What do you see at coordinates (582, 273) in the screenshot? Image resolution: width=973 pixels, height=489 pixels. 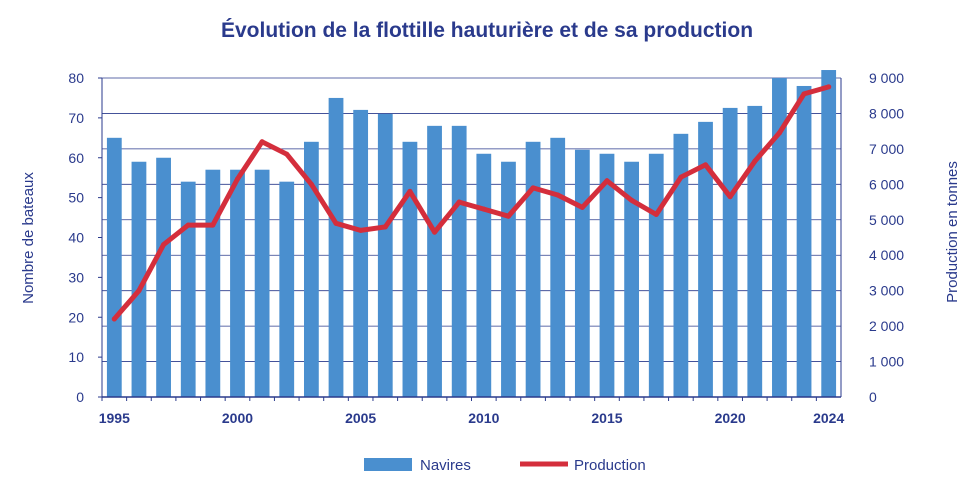 I see `bar-navires-2014` at bounding box center [582, 273].